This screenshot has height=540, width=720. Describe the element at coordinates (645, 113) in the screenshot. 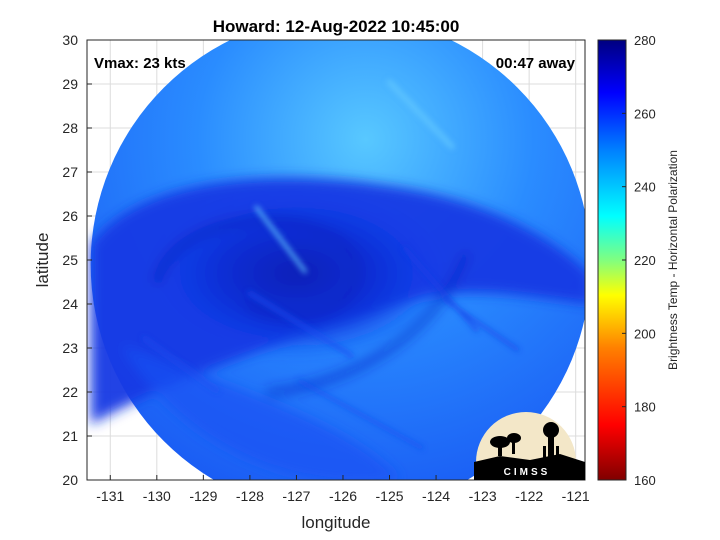

I see `colorbar-tick-label: 260` at that location.